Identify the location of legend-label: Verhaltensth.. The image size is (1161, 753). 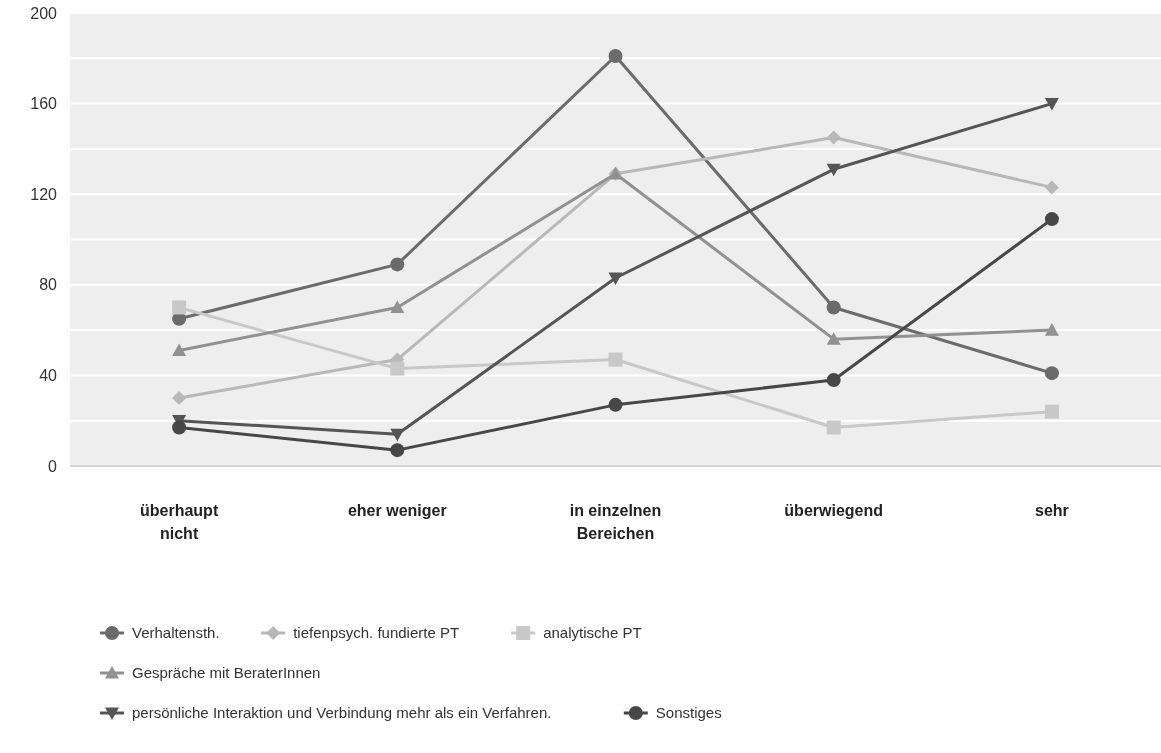
(176, 633).